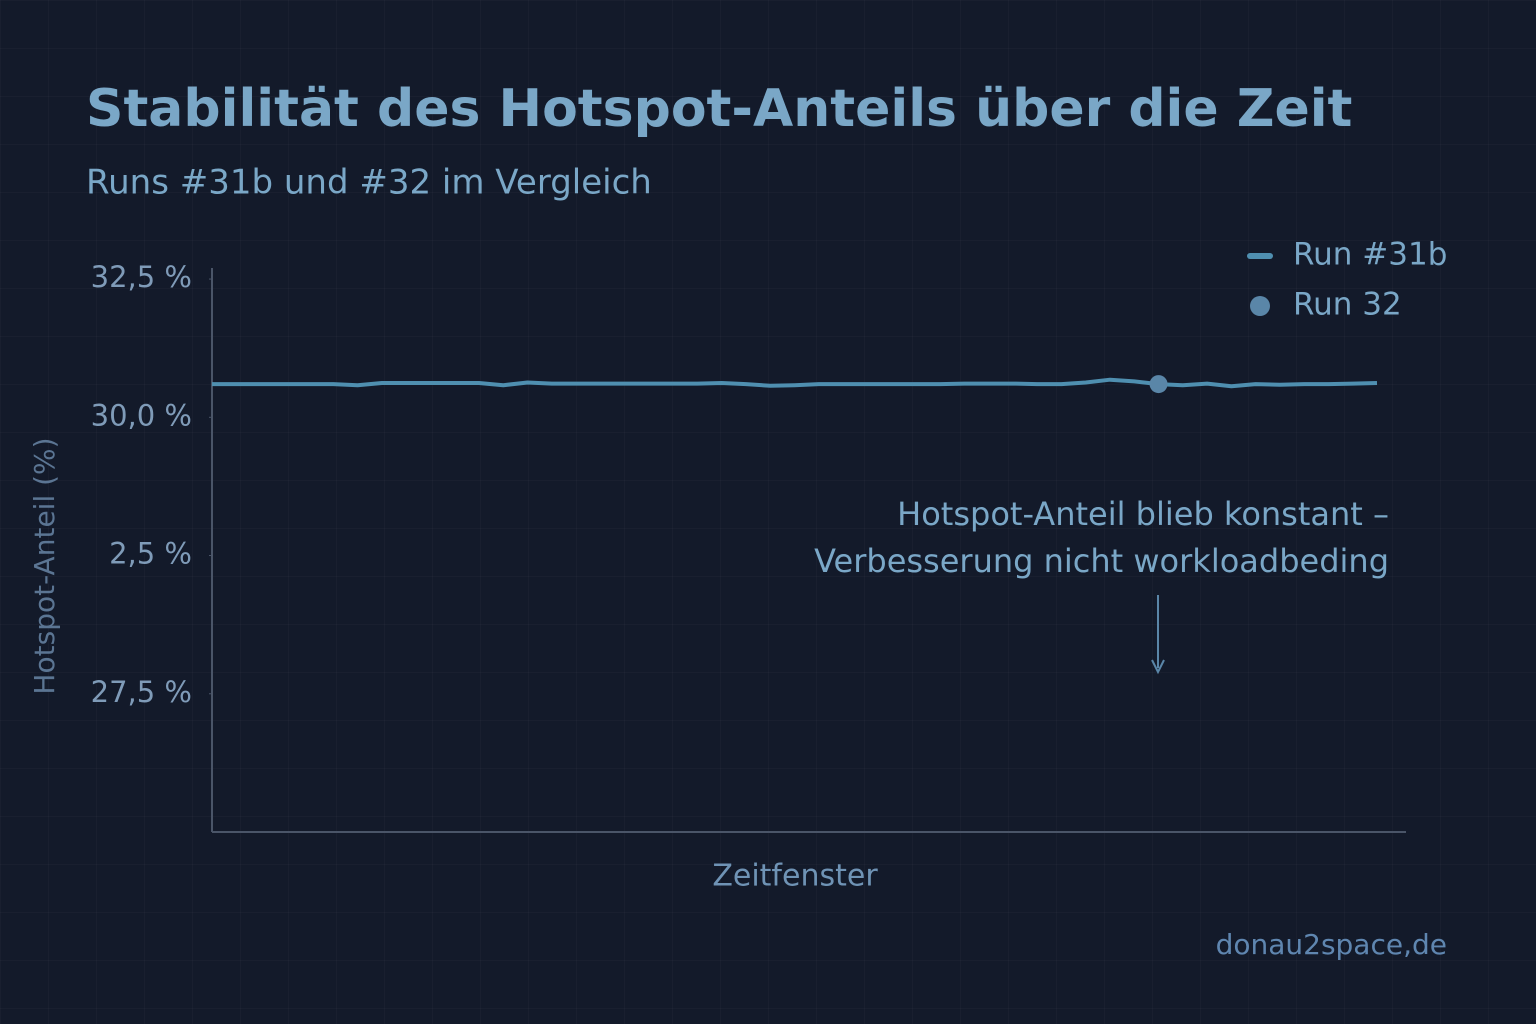 The image size is (1536, 1024). Describe the element at coordinates (1260, 306) in the screenshot. I see `legend-symbol` at that location.